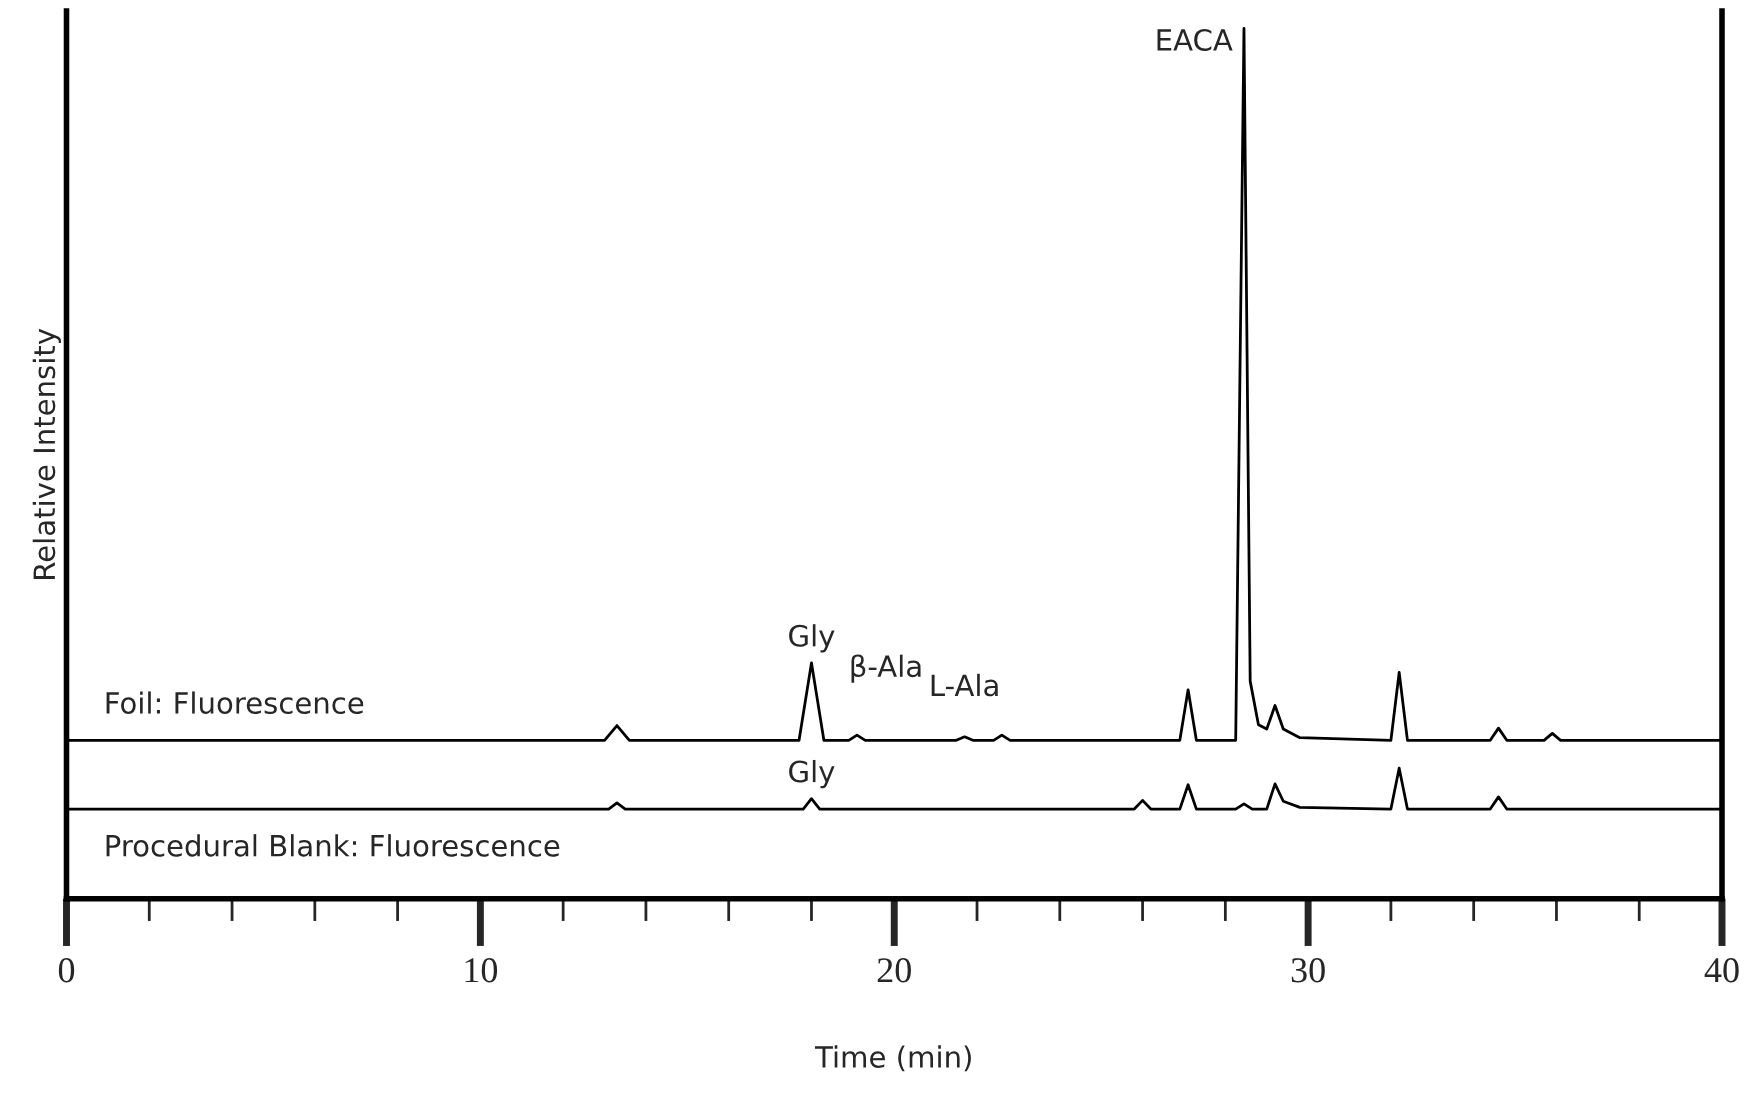 The width and height of the screenshot is (1750, 1096). Describe the element at coordinates (964, 685) in the screenshot. I see `annotation: L-Ala` at that location.